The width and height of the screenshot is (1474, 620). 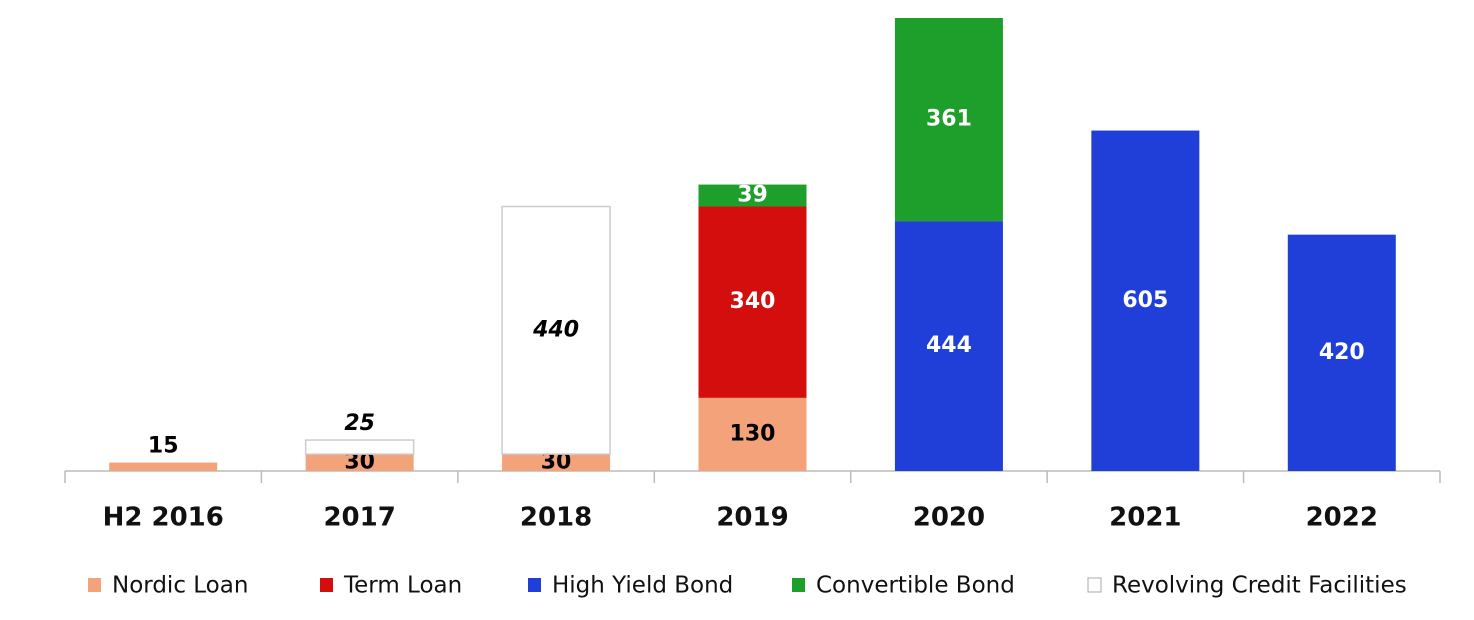 I want to click on legend-label: Term Loan, so click(x=402, y=586).